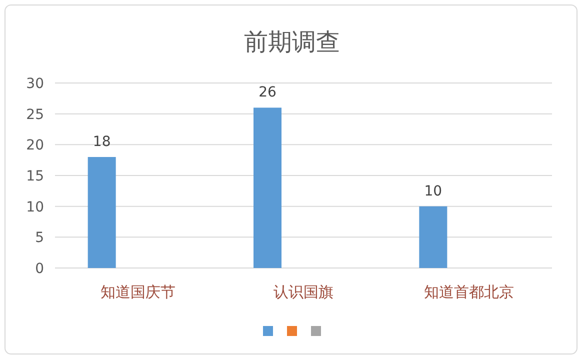 The height and width of the screenshot is (361, 584). I want to click on data-label: 18, so click(101, 142).